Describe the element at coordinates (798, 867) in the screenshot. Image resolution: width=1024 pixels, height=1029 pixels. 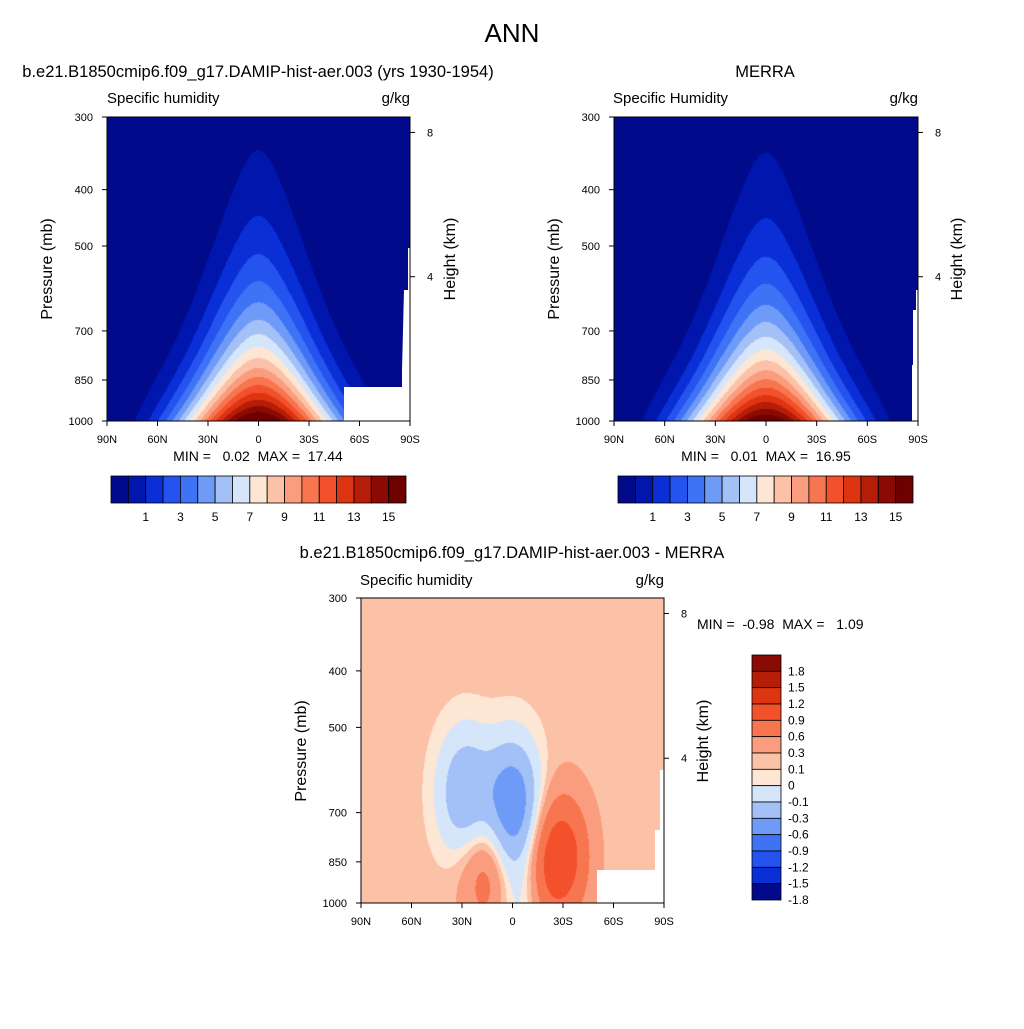
I see `colorbar-tick-label: -1.2` at that location.